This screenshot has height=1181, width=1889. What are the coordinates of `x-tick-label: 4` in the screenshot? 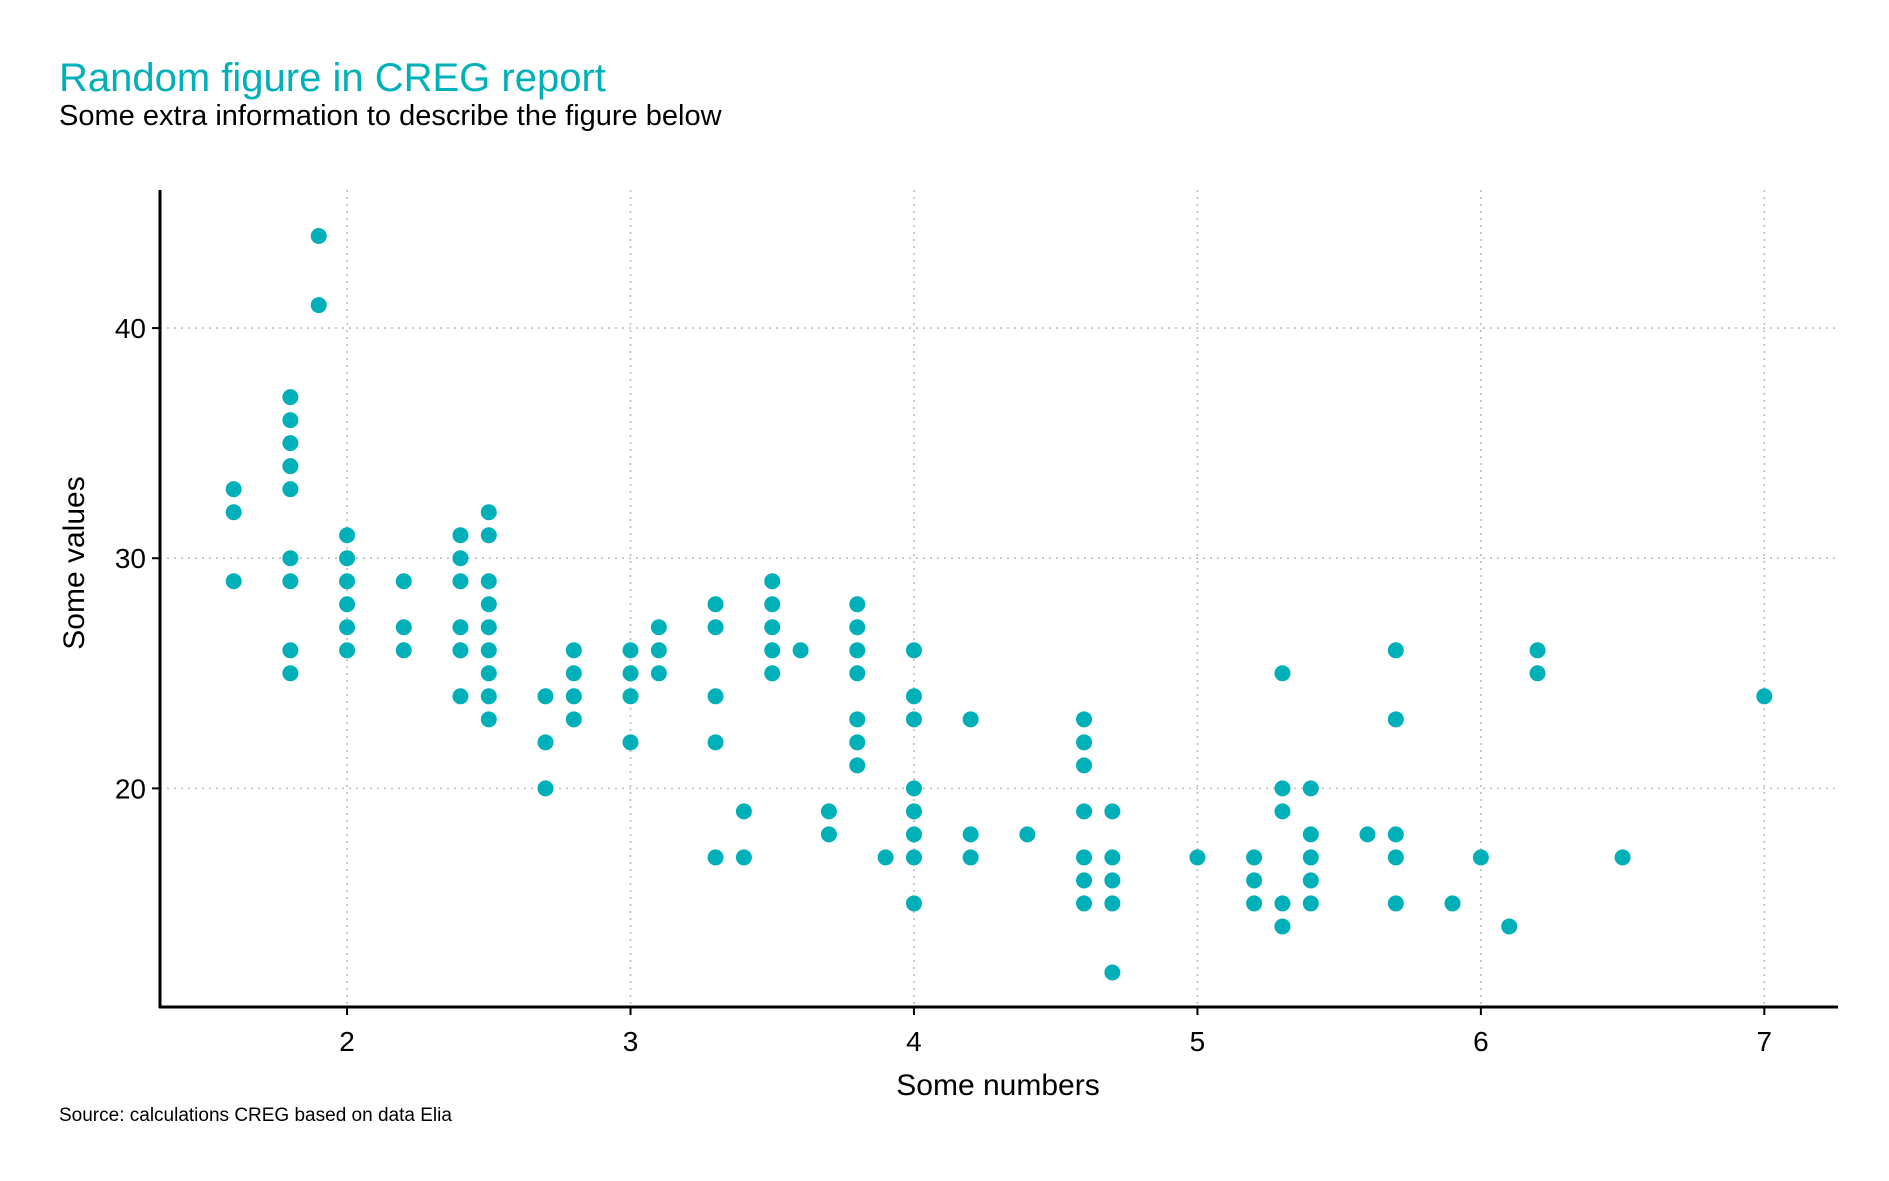 It's located at (914, 1041).